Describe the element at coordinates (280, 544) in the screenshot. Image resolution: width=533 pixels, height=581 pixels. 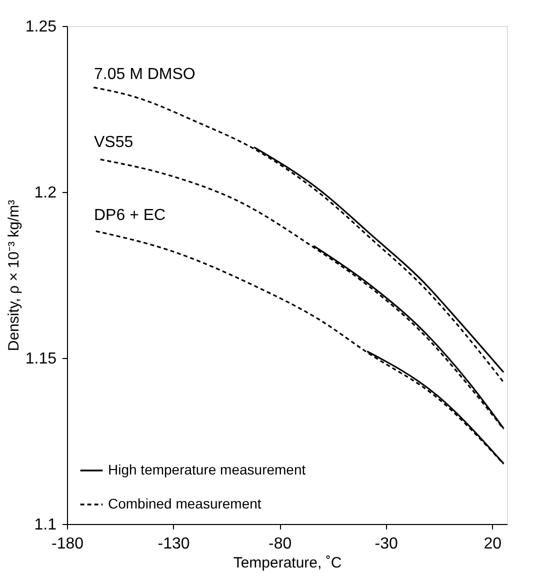
I see `x-tick-label: -80` at that location.